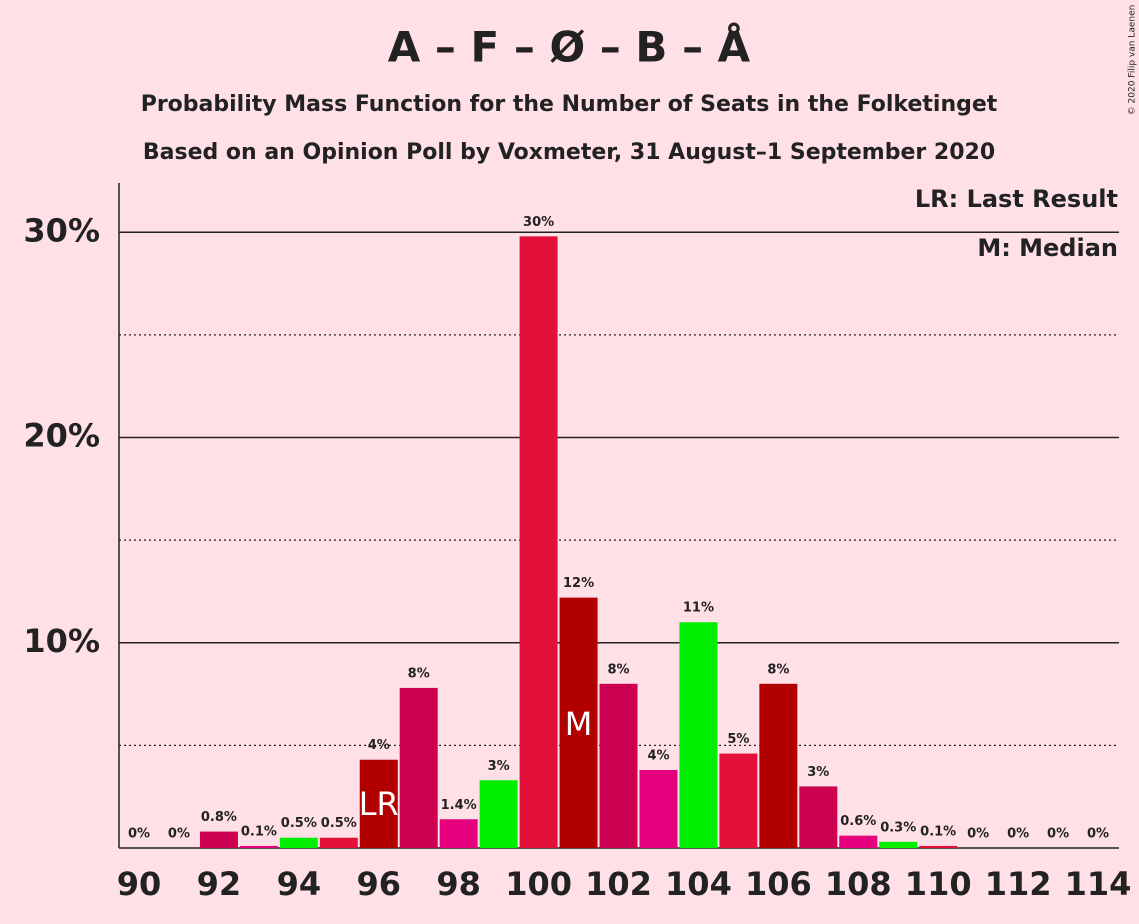 The height and width of the screenshot is (924, 1139). I want to click on value-label: 5%, so click(738, 739).